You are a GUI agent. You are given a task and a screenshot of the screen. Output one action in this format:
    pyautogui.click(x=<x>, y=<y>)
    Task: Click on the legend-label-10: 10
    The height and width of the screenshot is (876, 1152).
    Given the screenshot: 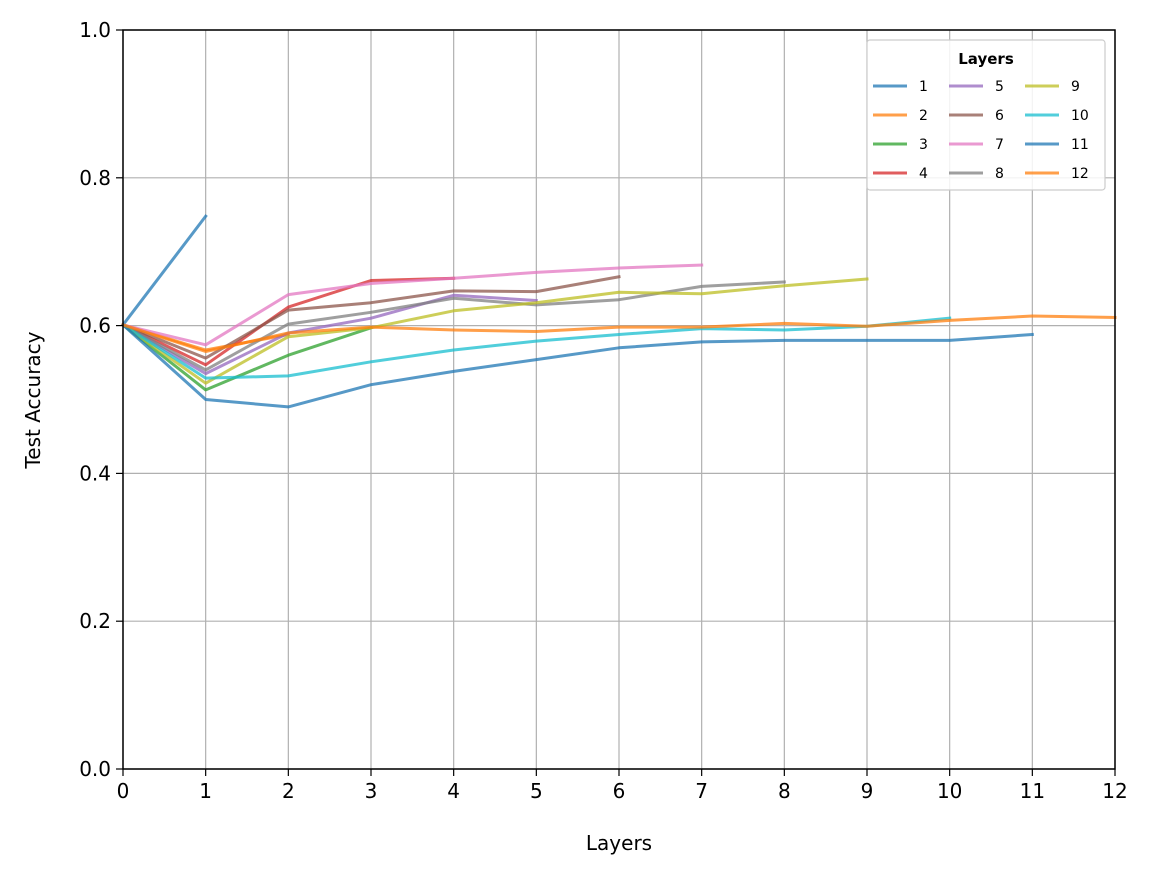 What is the action you would take?
    pyautogui.click(x=1080, y=116)
    